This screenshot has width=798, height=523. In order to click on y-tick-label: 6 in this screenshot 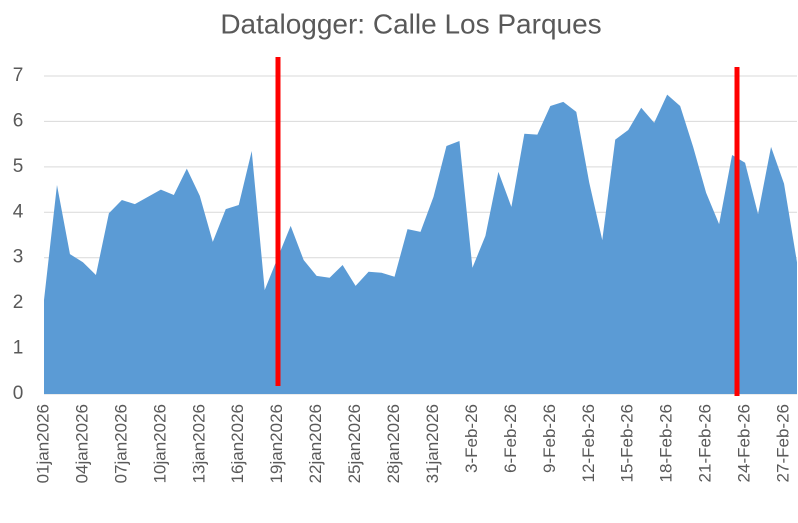, I will do `click(18, 120)`.